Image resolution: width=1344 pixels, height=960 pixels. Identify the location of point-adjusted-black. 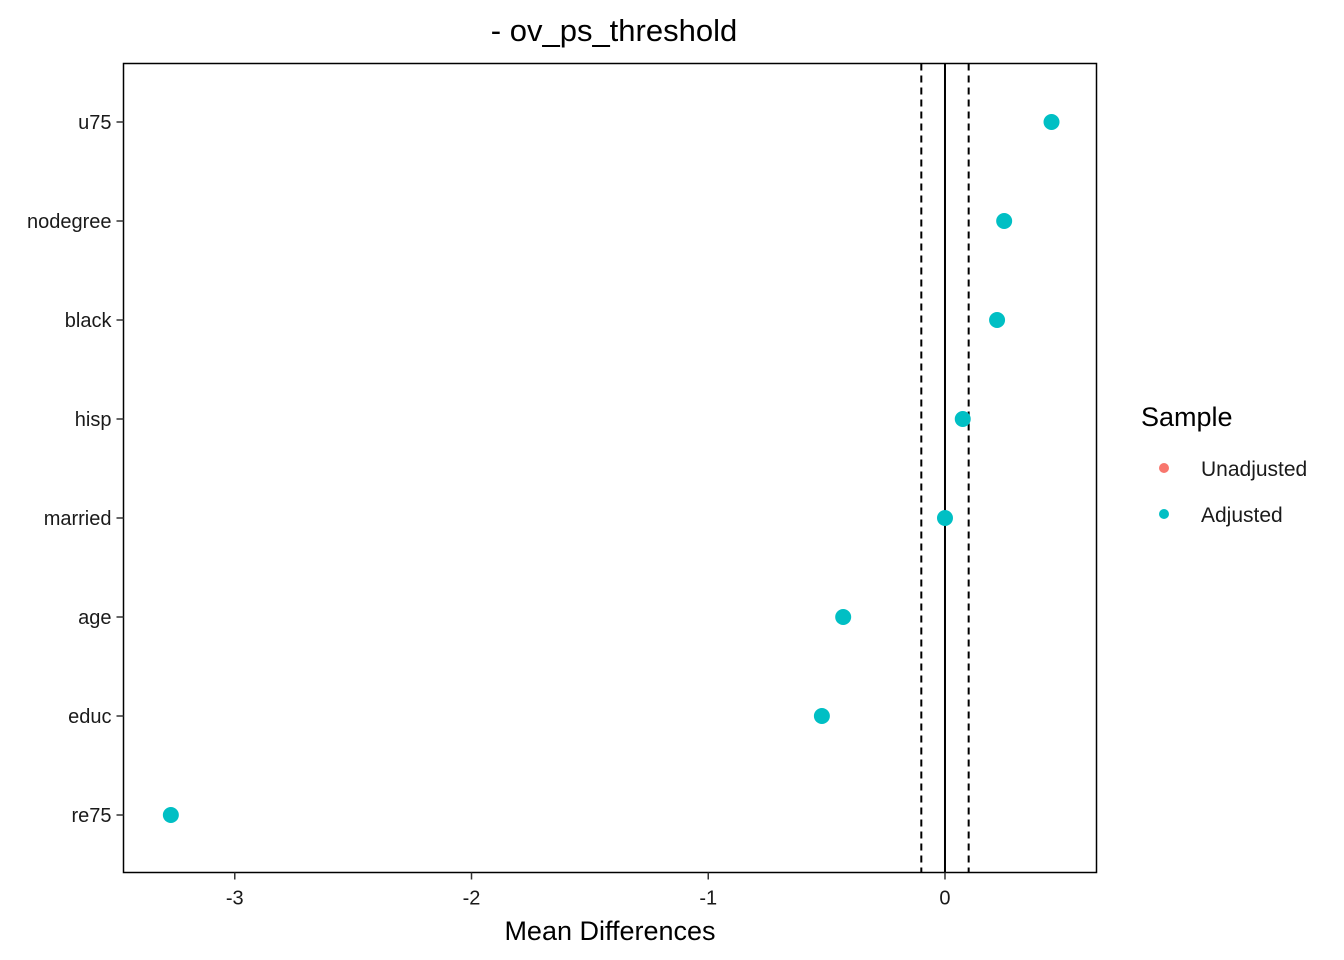
(997, 320).